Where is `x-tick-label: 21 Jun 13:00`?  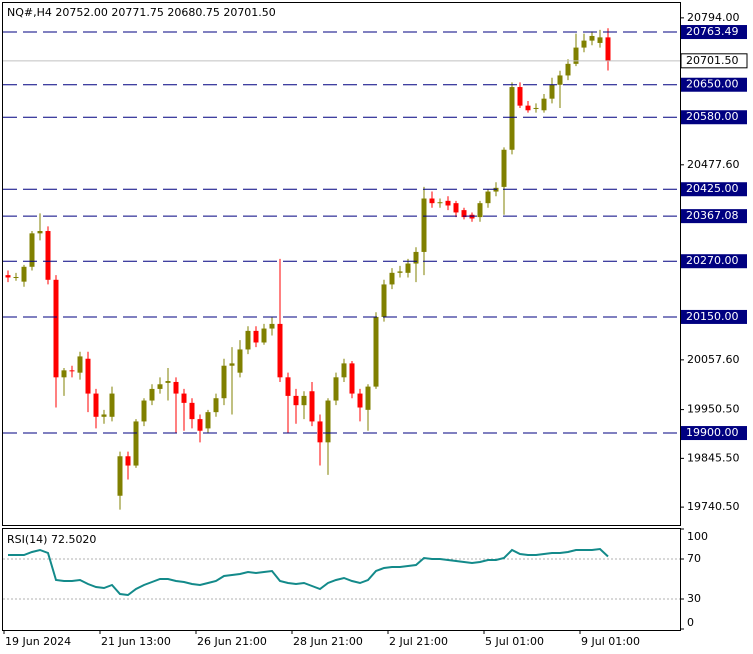
x-tick-label: 21 Jun 13:00 is located at coordinates (136, 641).